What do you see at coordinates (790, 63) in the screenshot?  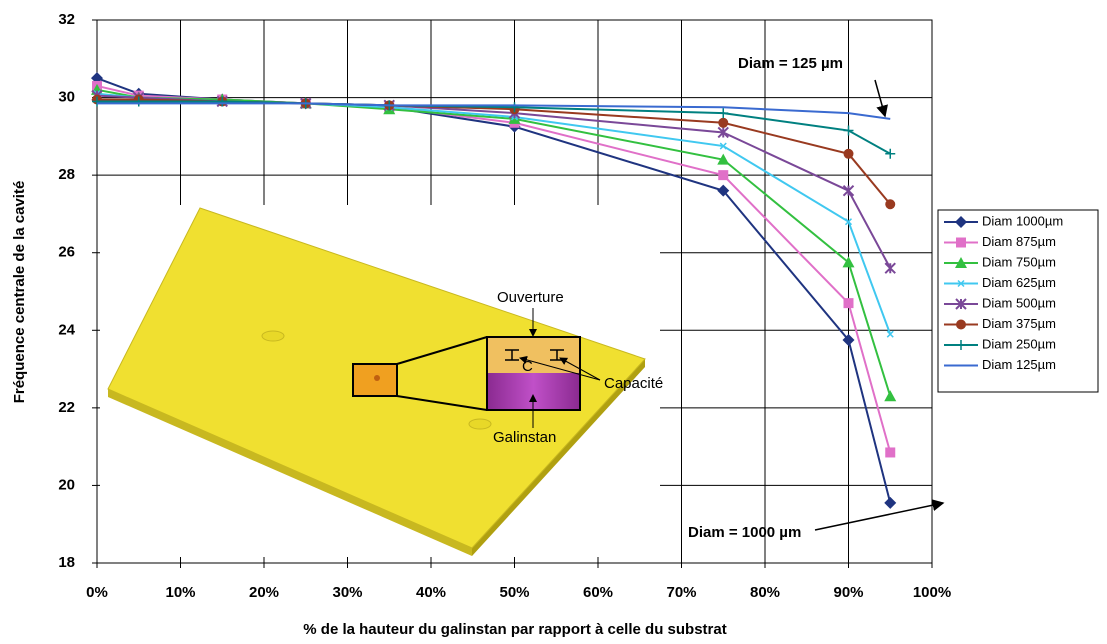 I see `annotation: Diam = 125 µm` at bounding box center [790, 63].